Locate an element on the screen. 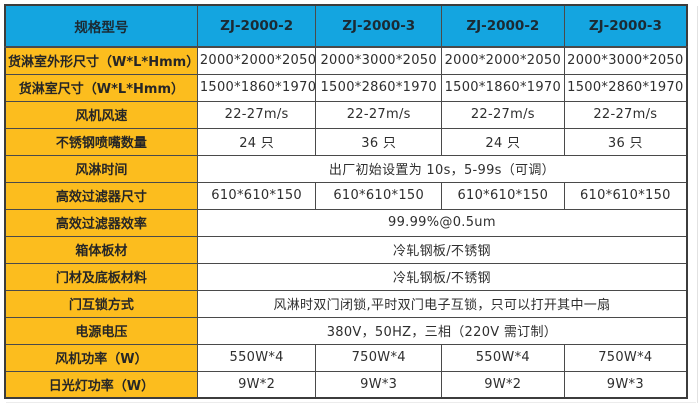  spec-row-lamp-power: 日光灯功率（W） 9W*2 9W*3 9W*2 9W*3 is located at coordinates (346, 384).